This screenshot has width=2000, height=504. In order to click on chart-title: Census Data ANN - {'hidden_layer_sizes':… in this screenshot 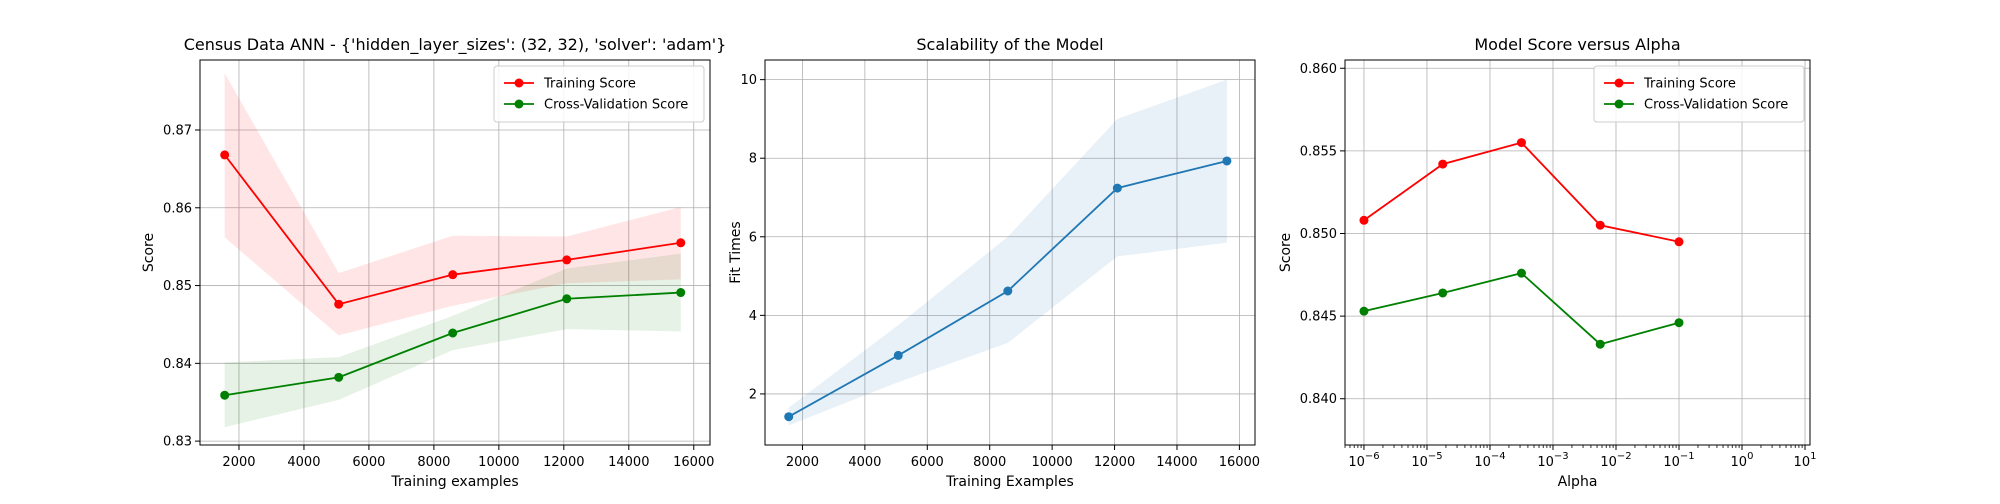, I will do `click(455, 45)`.